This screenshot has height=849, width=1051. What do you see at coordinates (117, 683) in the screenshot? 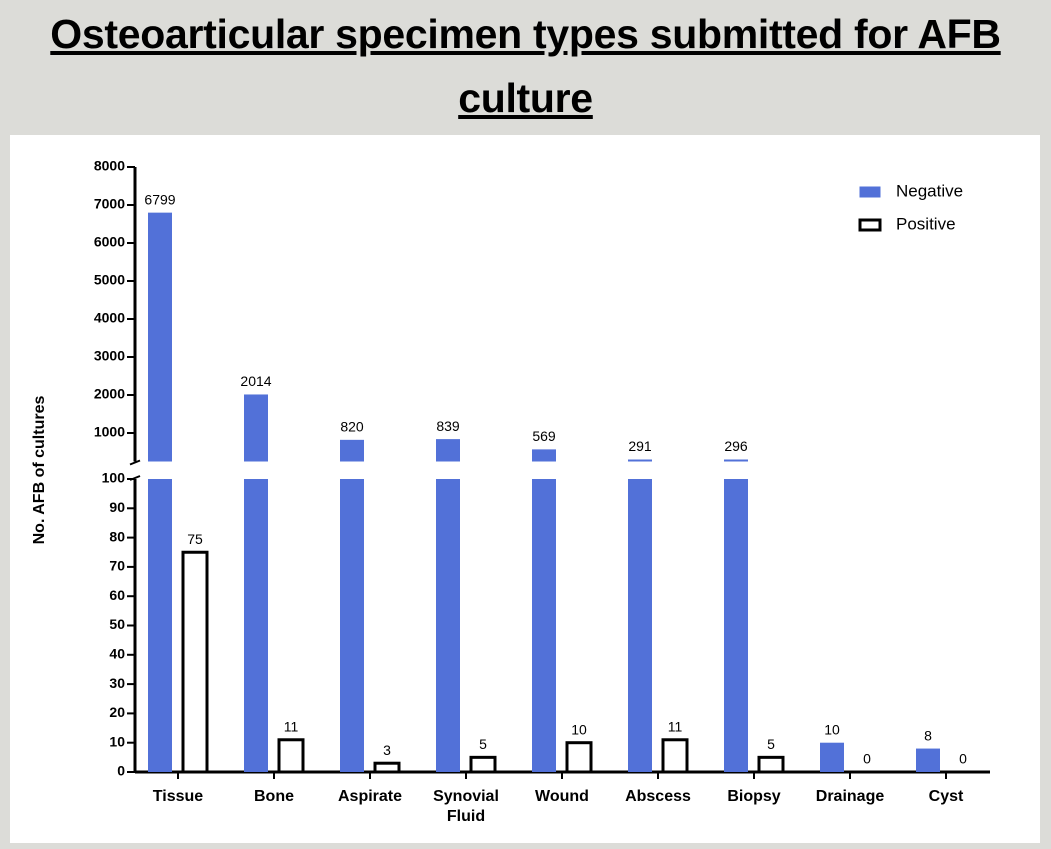
I see `y-tick-label: 30` at bounding box center [117, 683].